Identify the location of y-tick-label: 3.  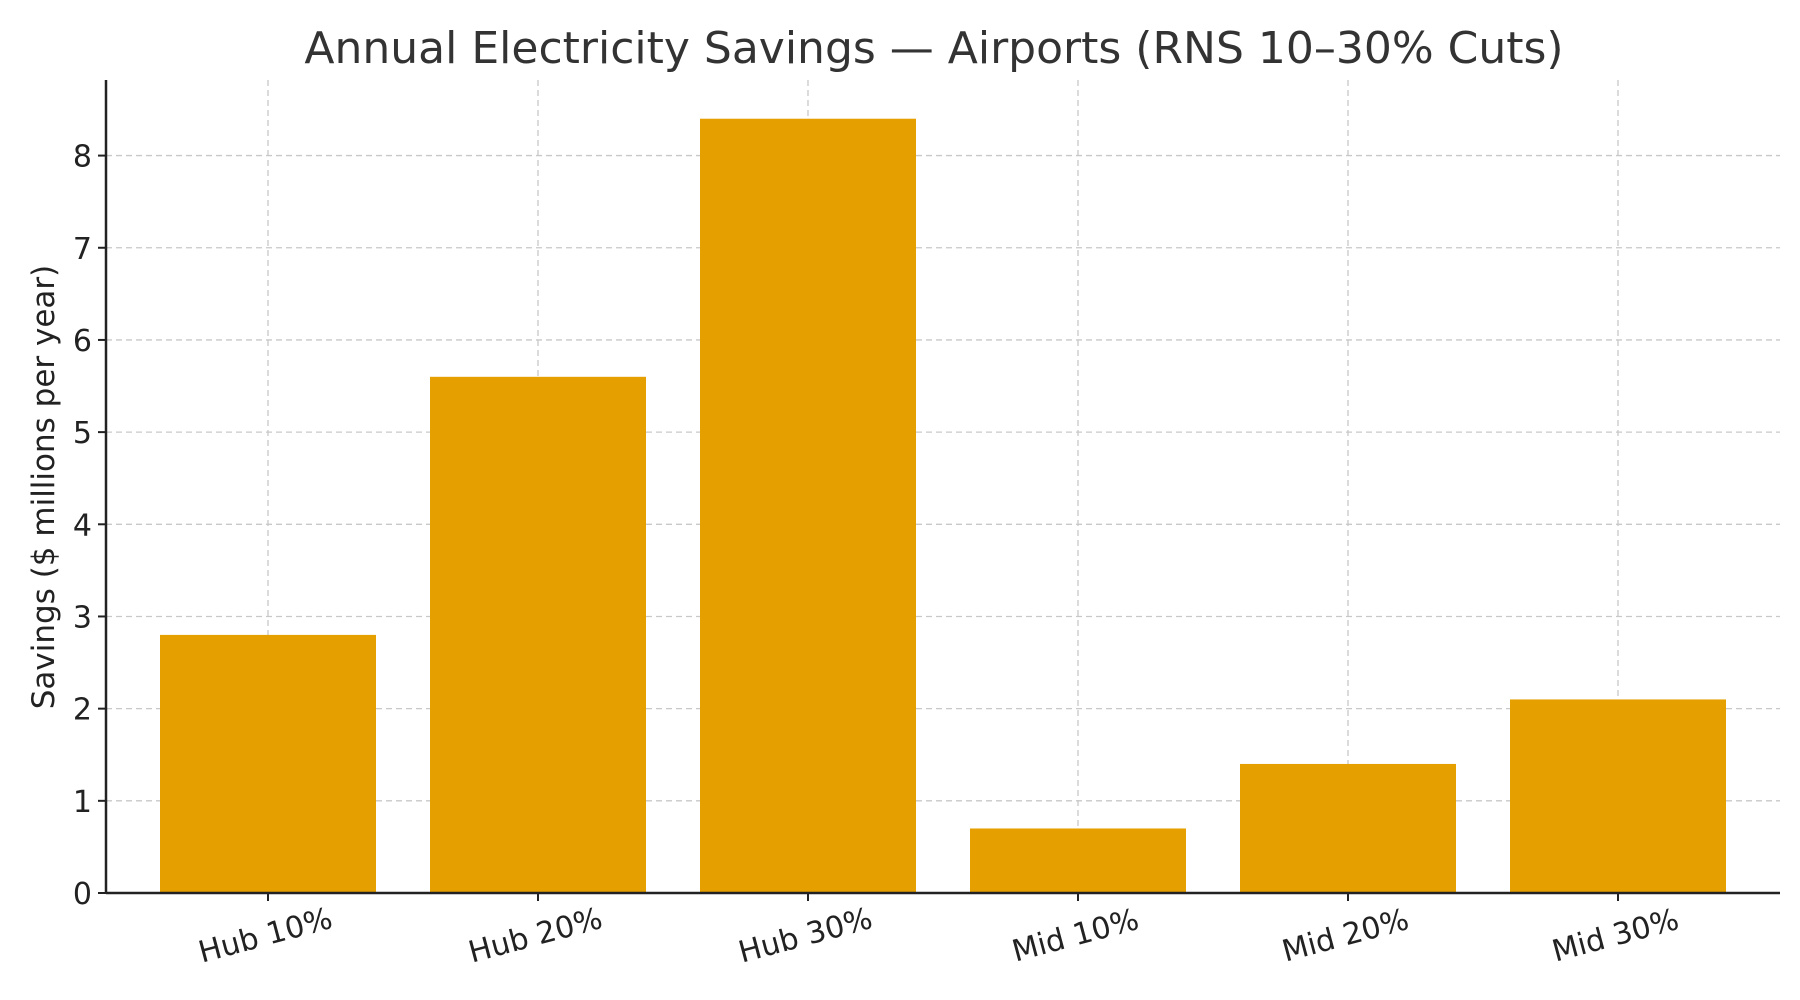
(82, 617).